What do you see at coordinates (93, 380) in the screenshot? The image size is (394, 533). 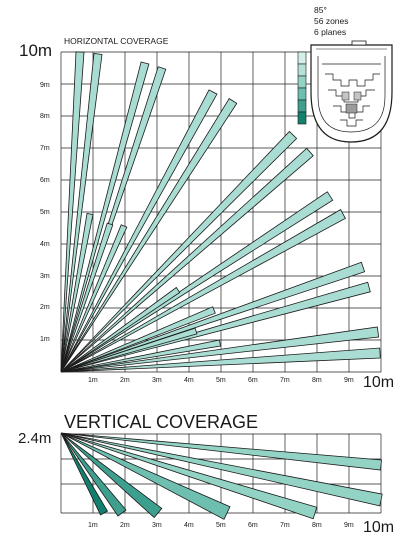 I see `x-tick-1m: 1m` at bounding box center [93, 380].